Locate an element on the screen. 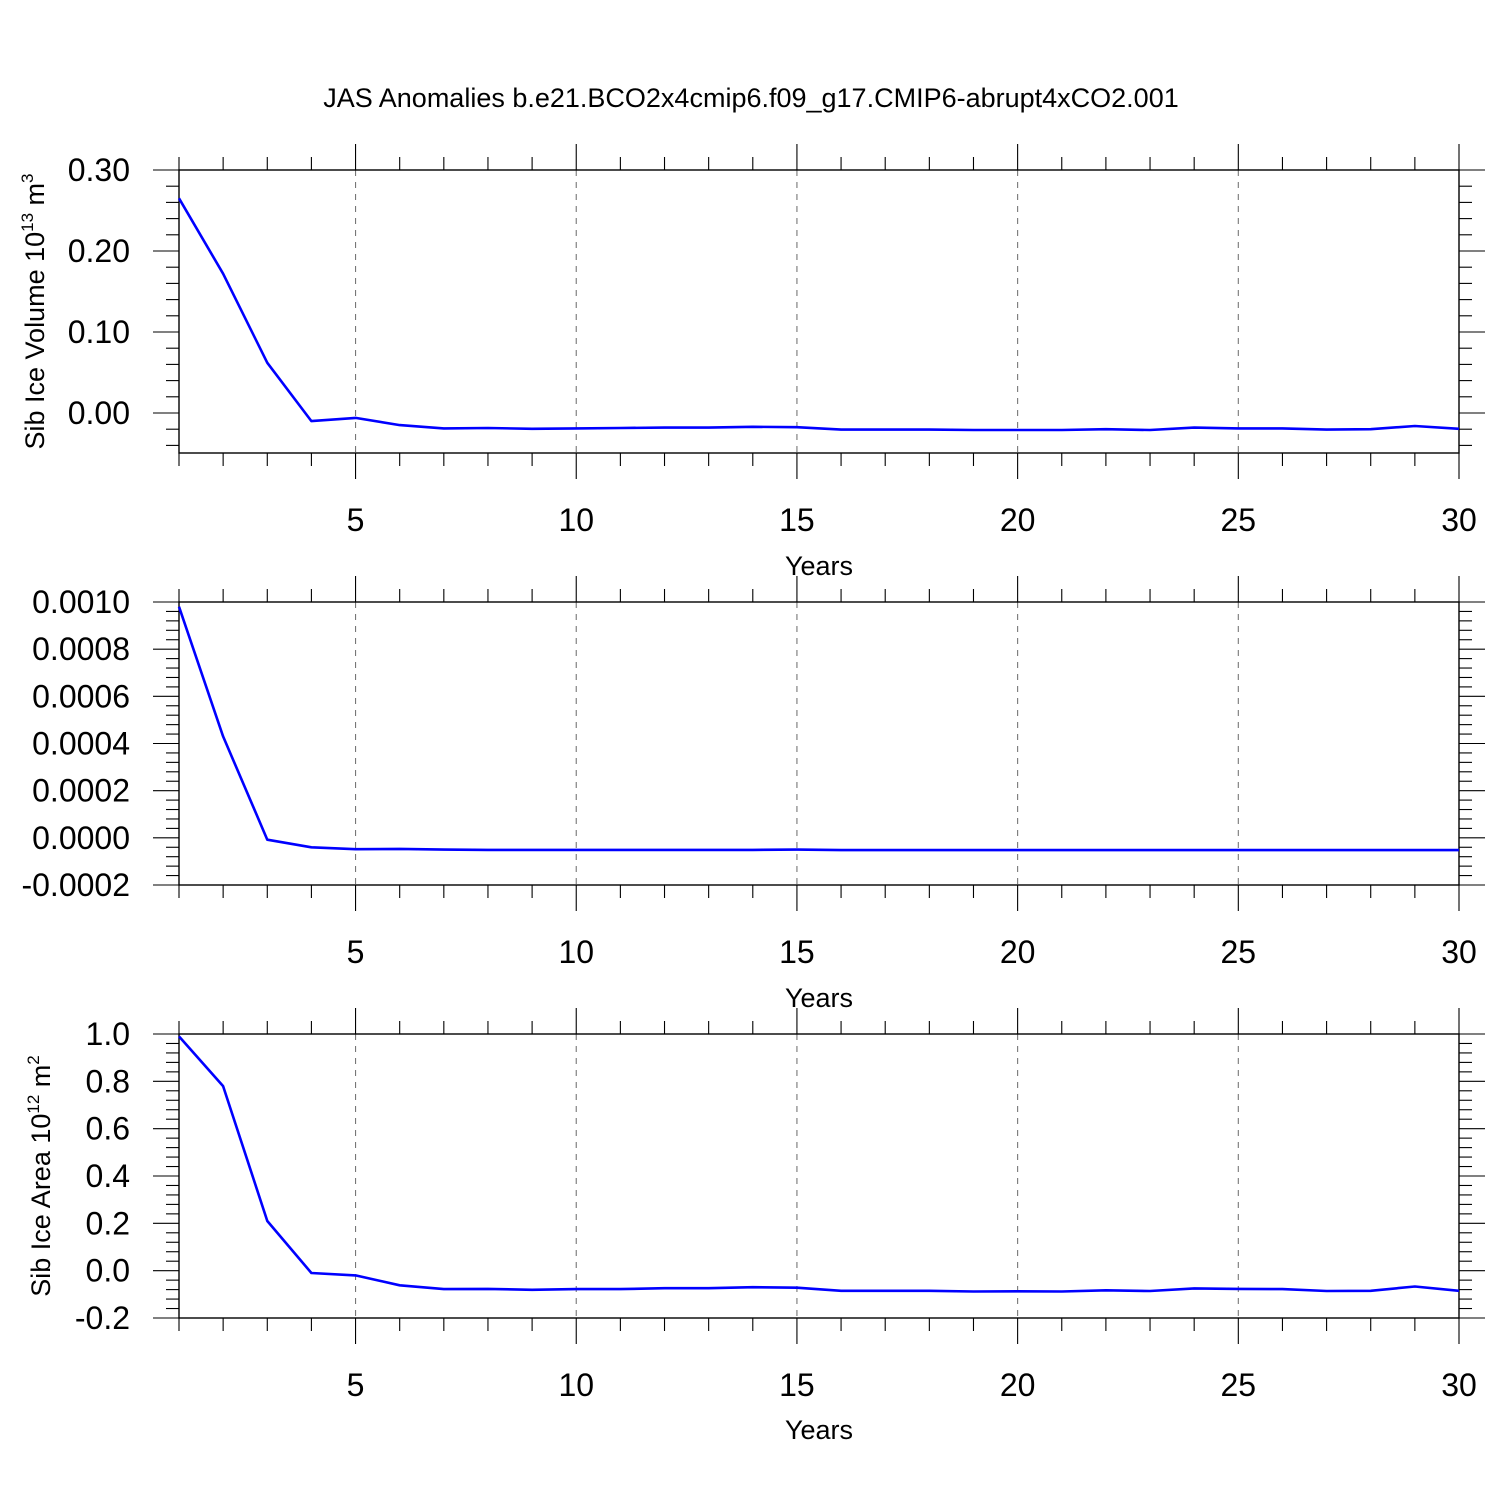  y-tick-label: 0.0000 is located at coordinates (81, 838).